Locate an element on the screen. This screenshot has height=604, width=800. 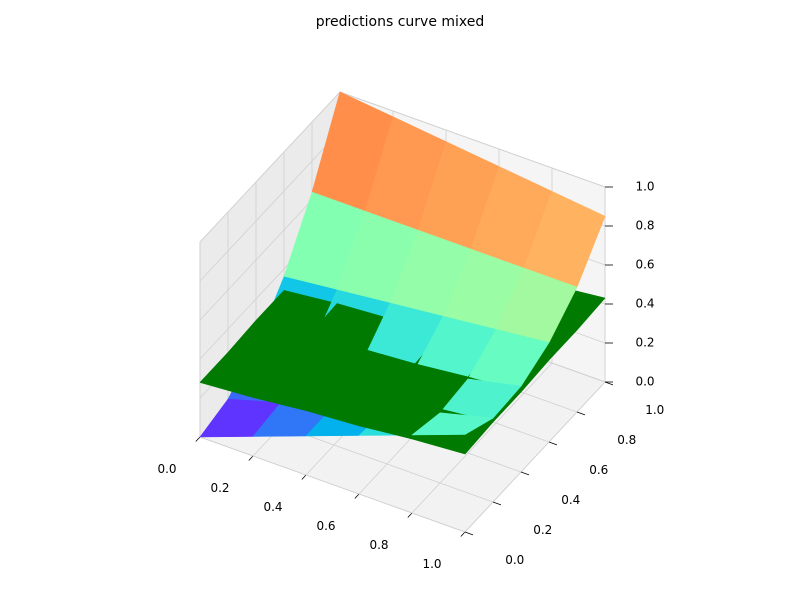
y-tick-label: 0.4 is located at coordinates (570, 500).